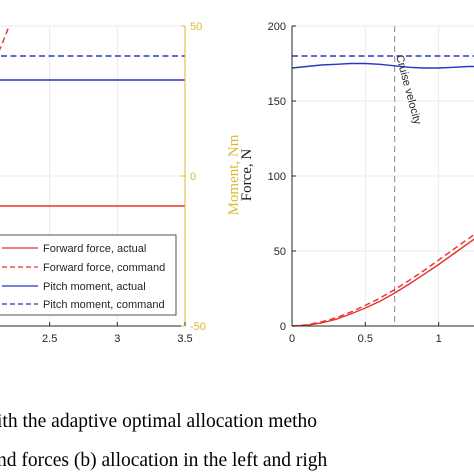  What do you see at coordinates (277, 177) in the screenshot?
I see `right-y-tick-label: 100` at bounding box center [277, 177].